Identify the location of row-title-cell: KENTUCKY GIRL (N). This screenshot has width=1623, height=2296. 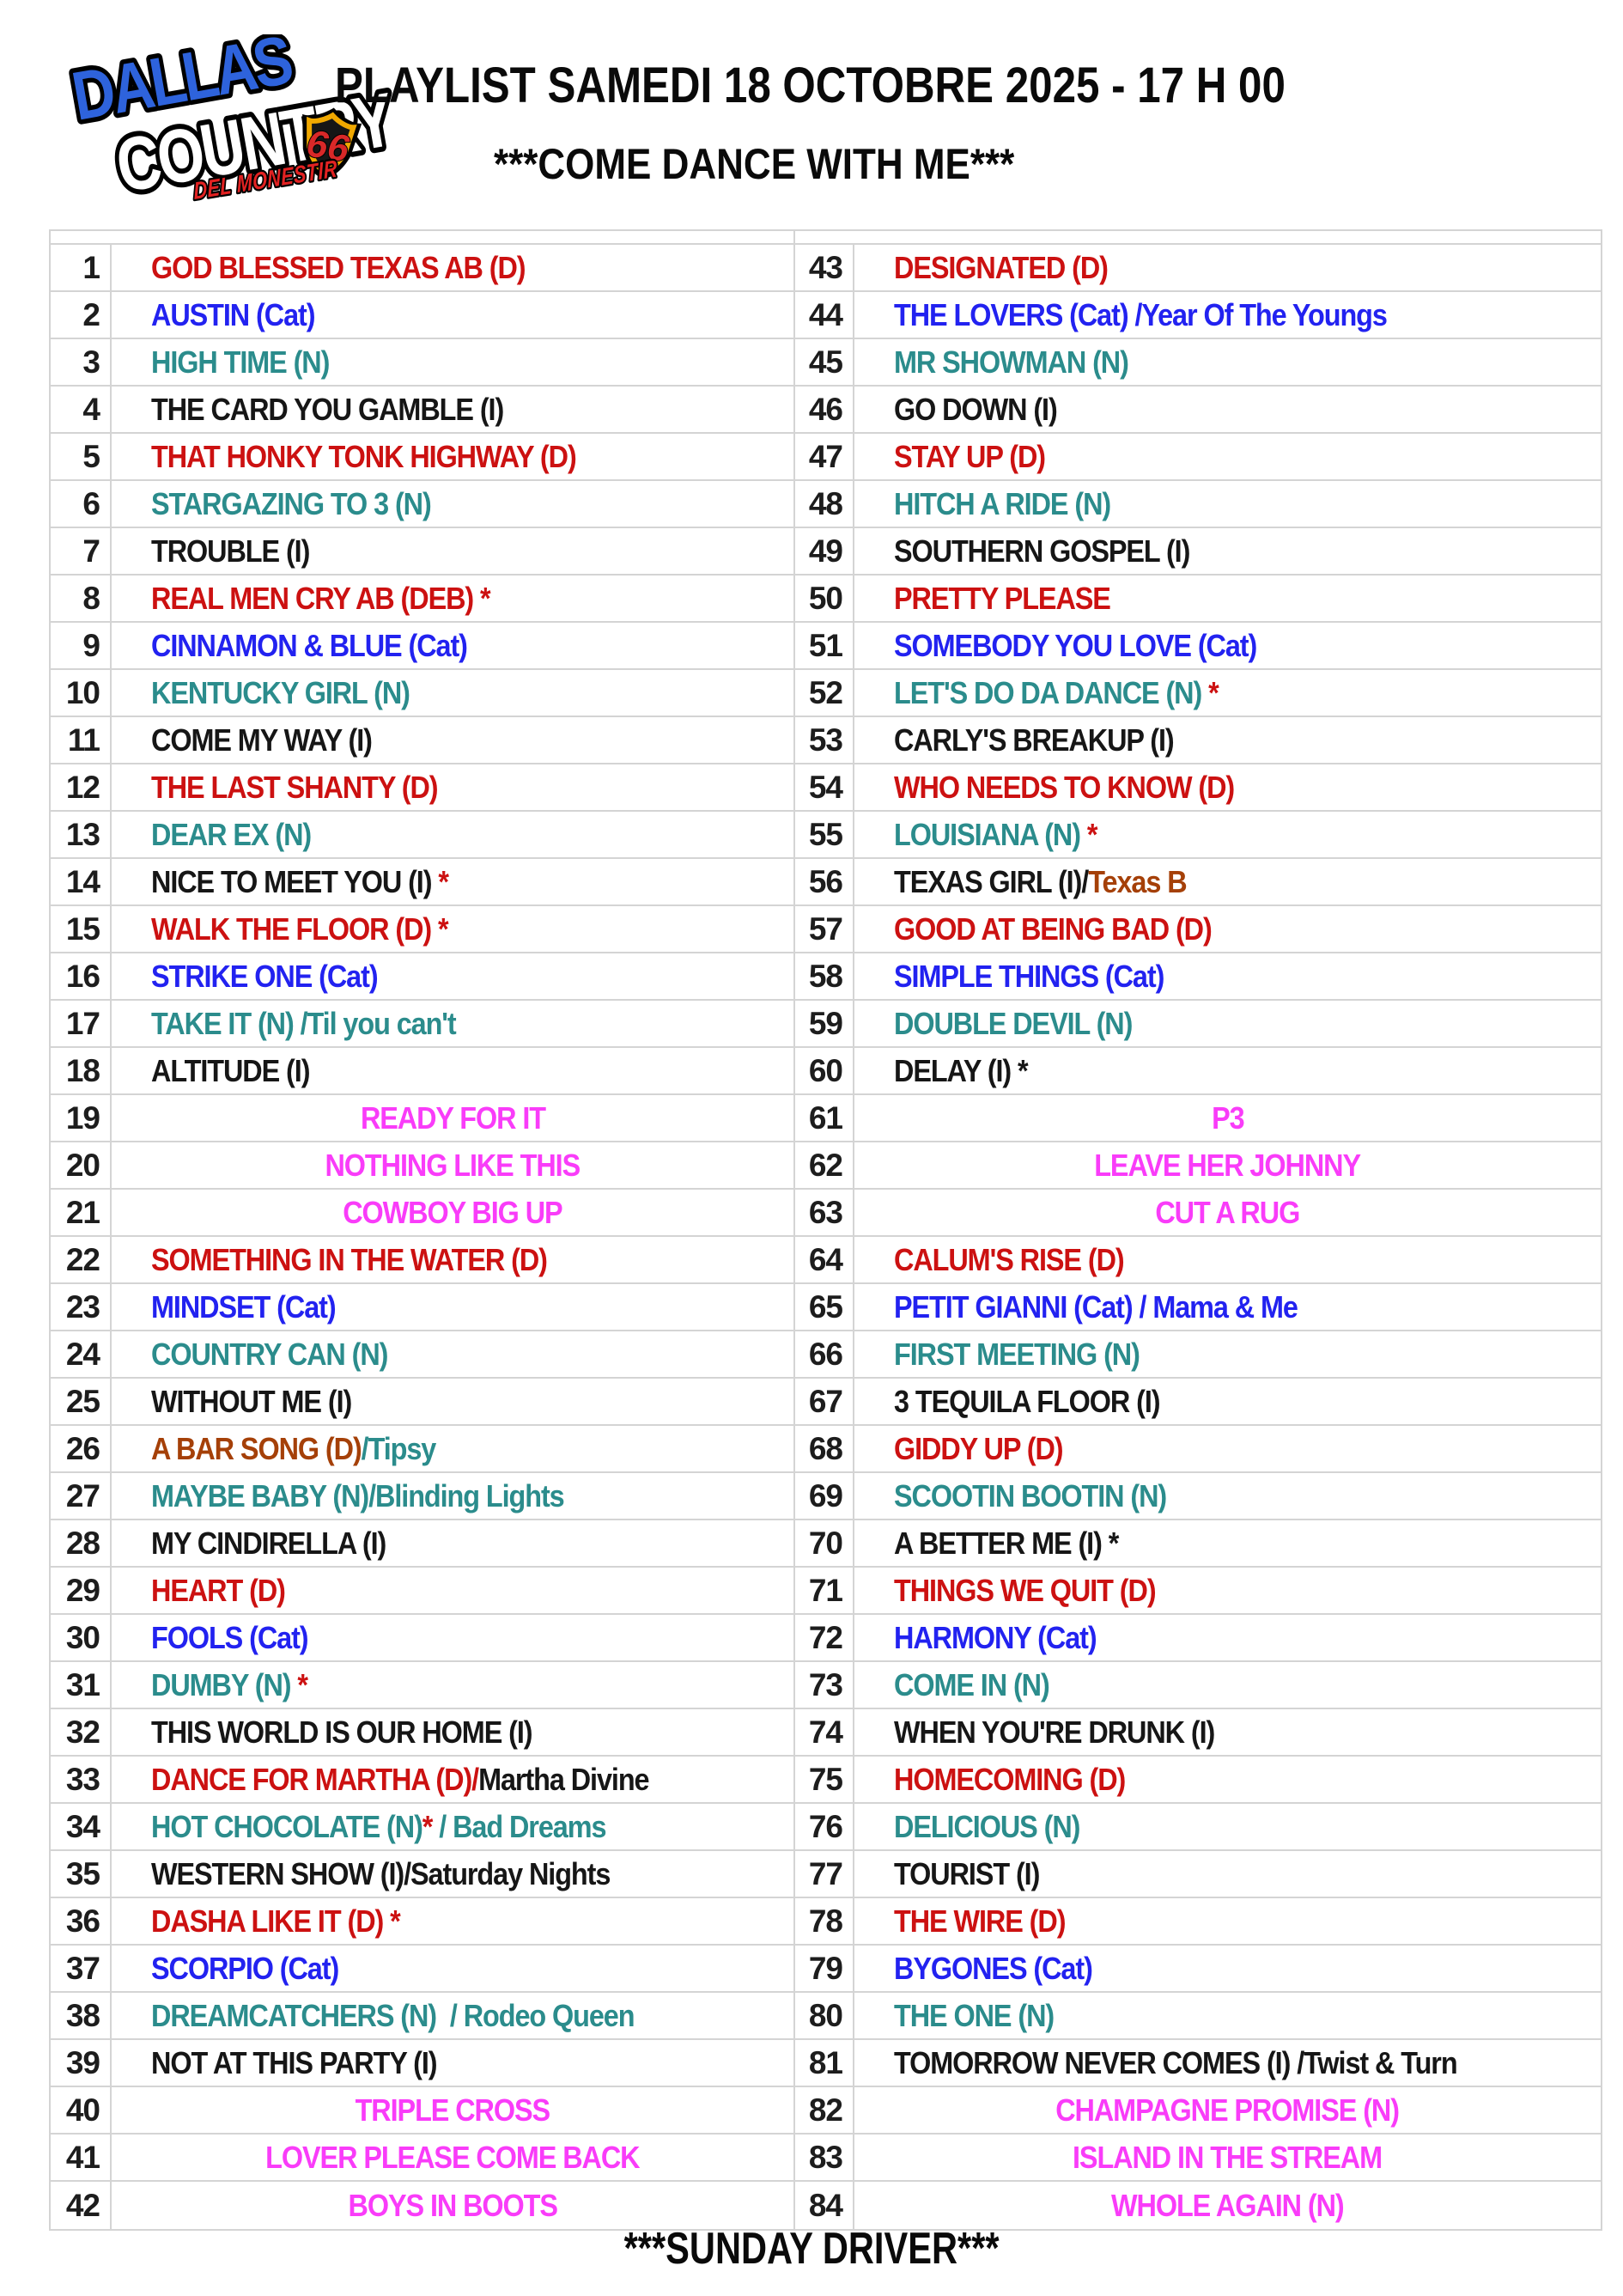
(453, 693).